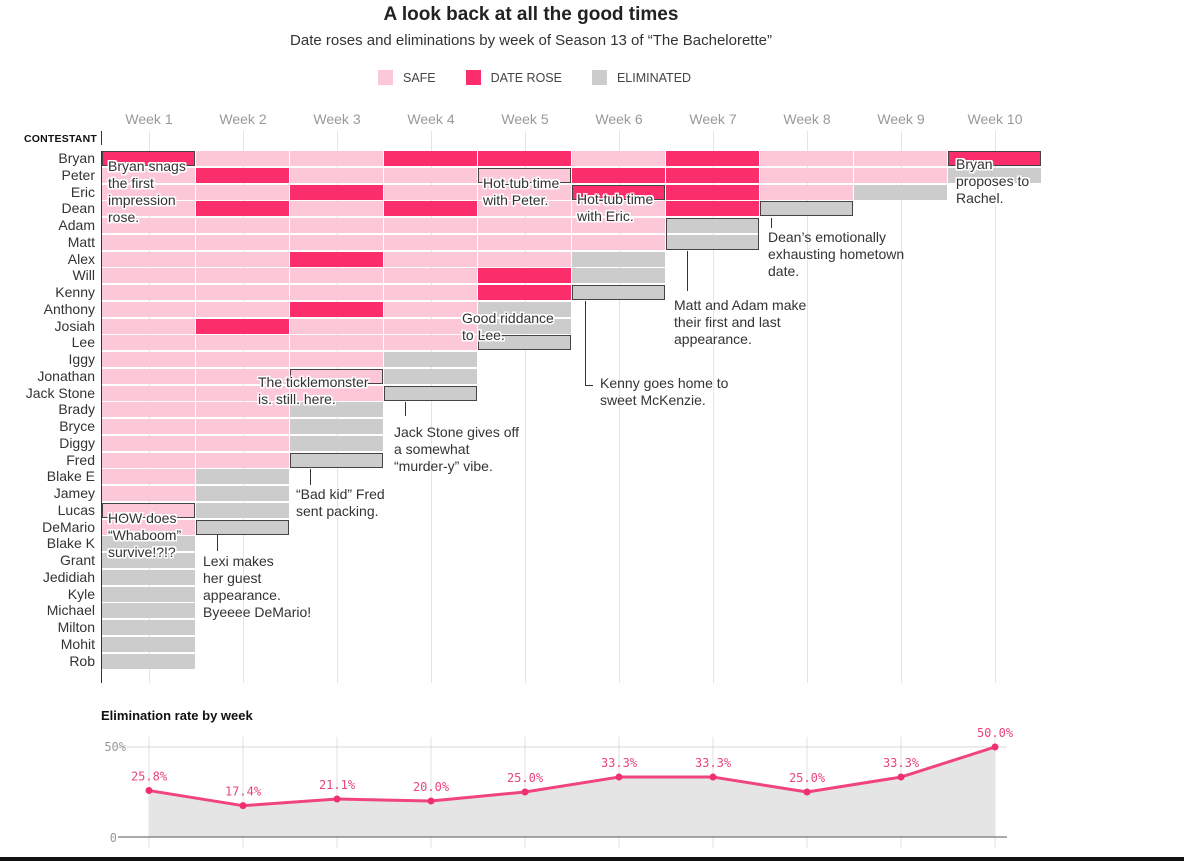  I want to click on rate-area, so click(572, 792).